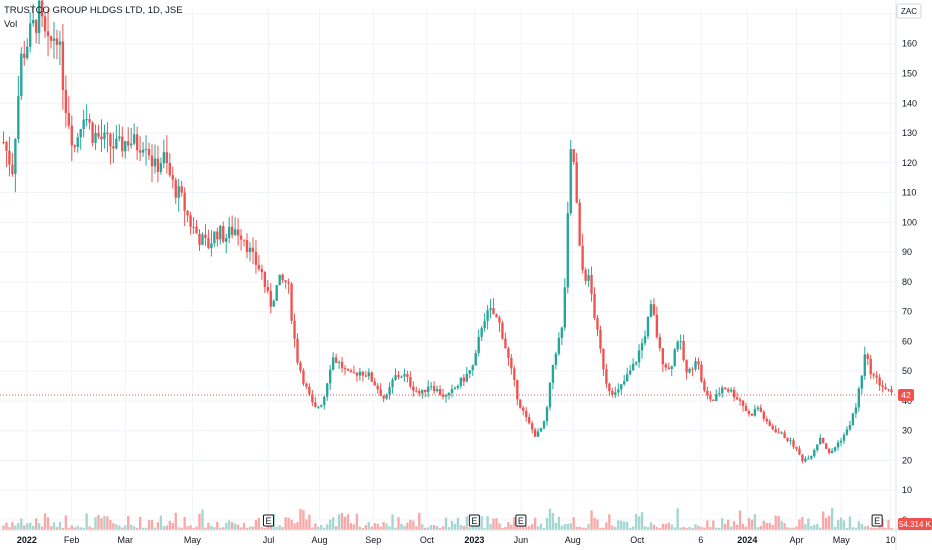  What do you see at coordinates (447, 519) in the screenshot?
I see `volume-layer` at bounding box center [447, 519].